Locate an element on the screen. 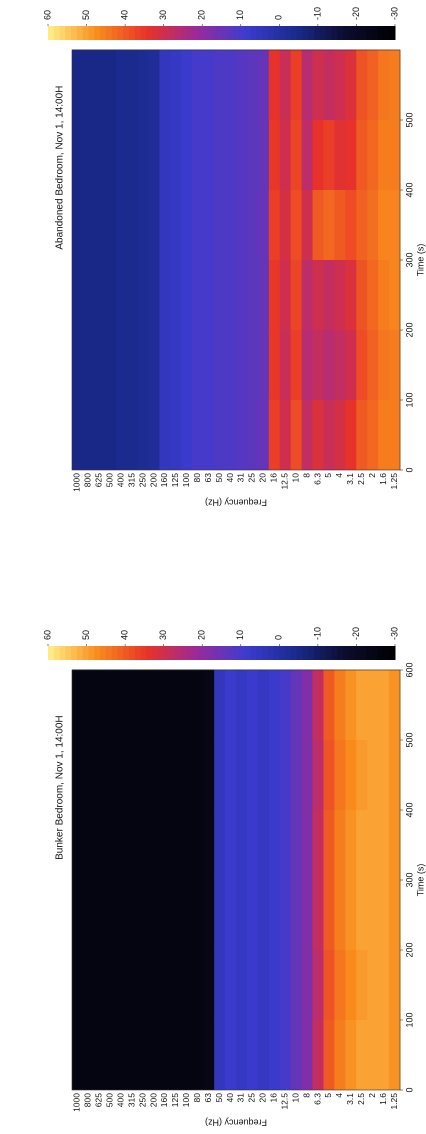  colorbar-tick-label: 50 is located at coordinates (86, 15).